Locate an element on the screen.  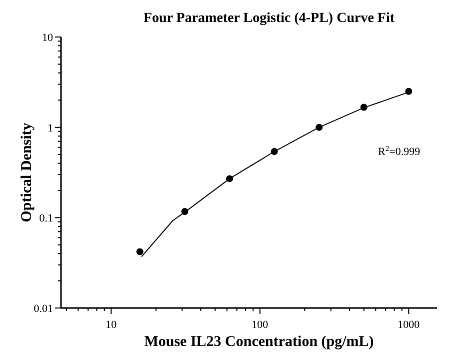
annotation: R$^{2}$=0.999 is located at coordinates (399, 151).